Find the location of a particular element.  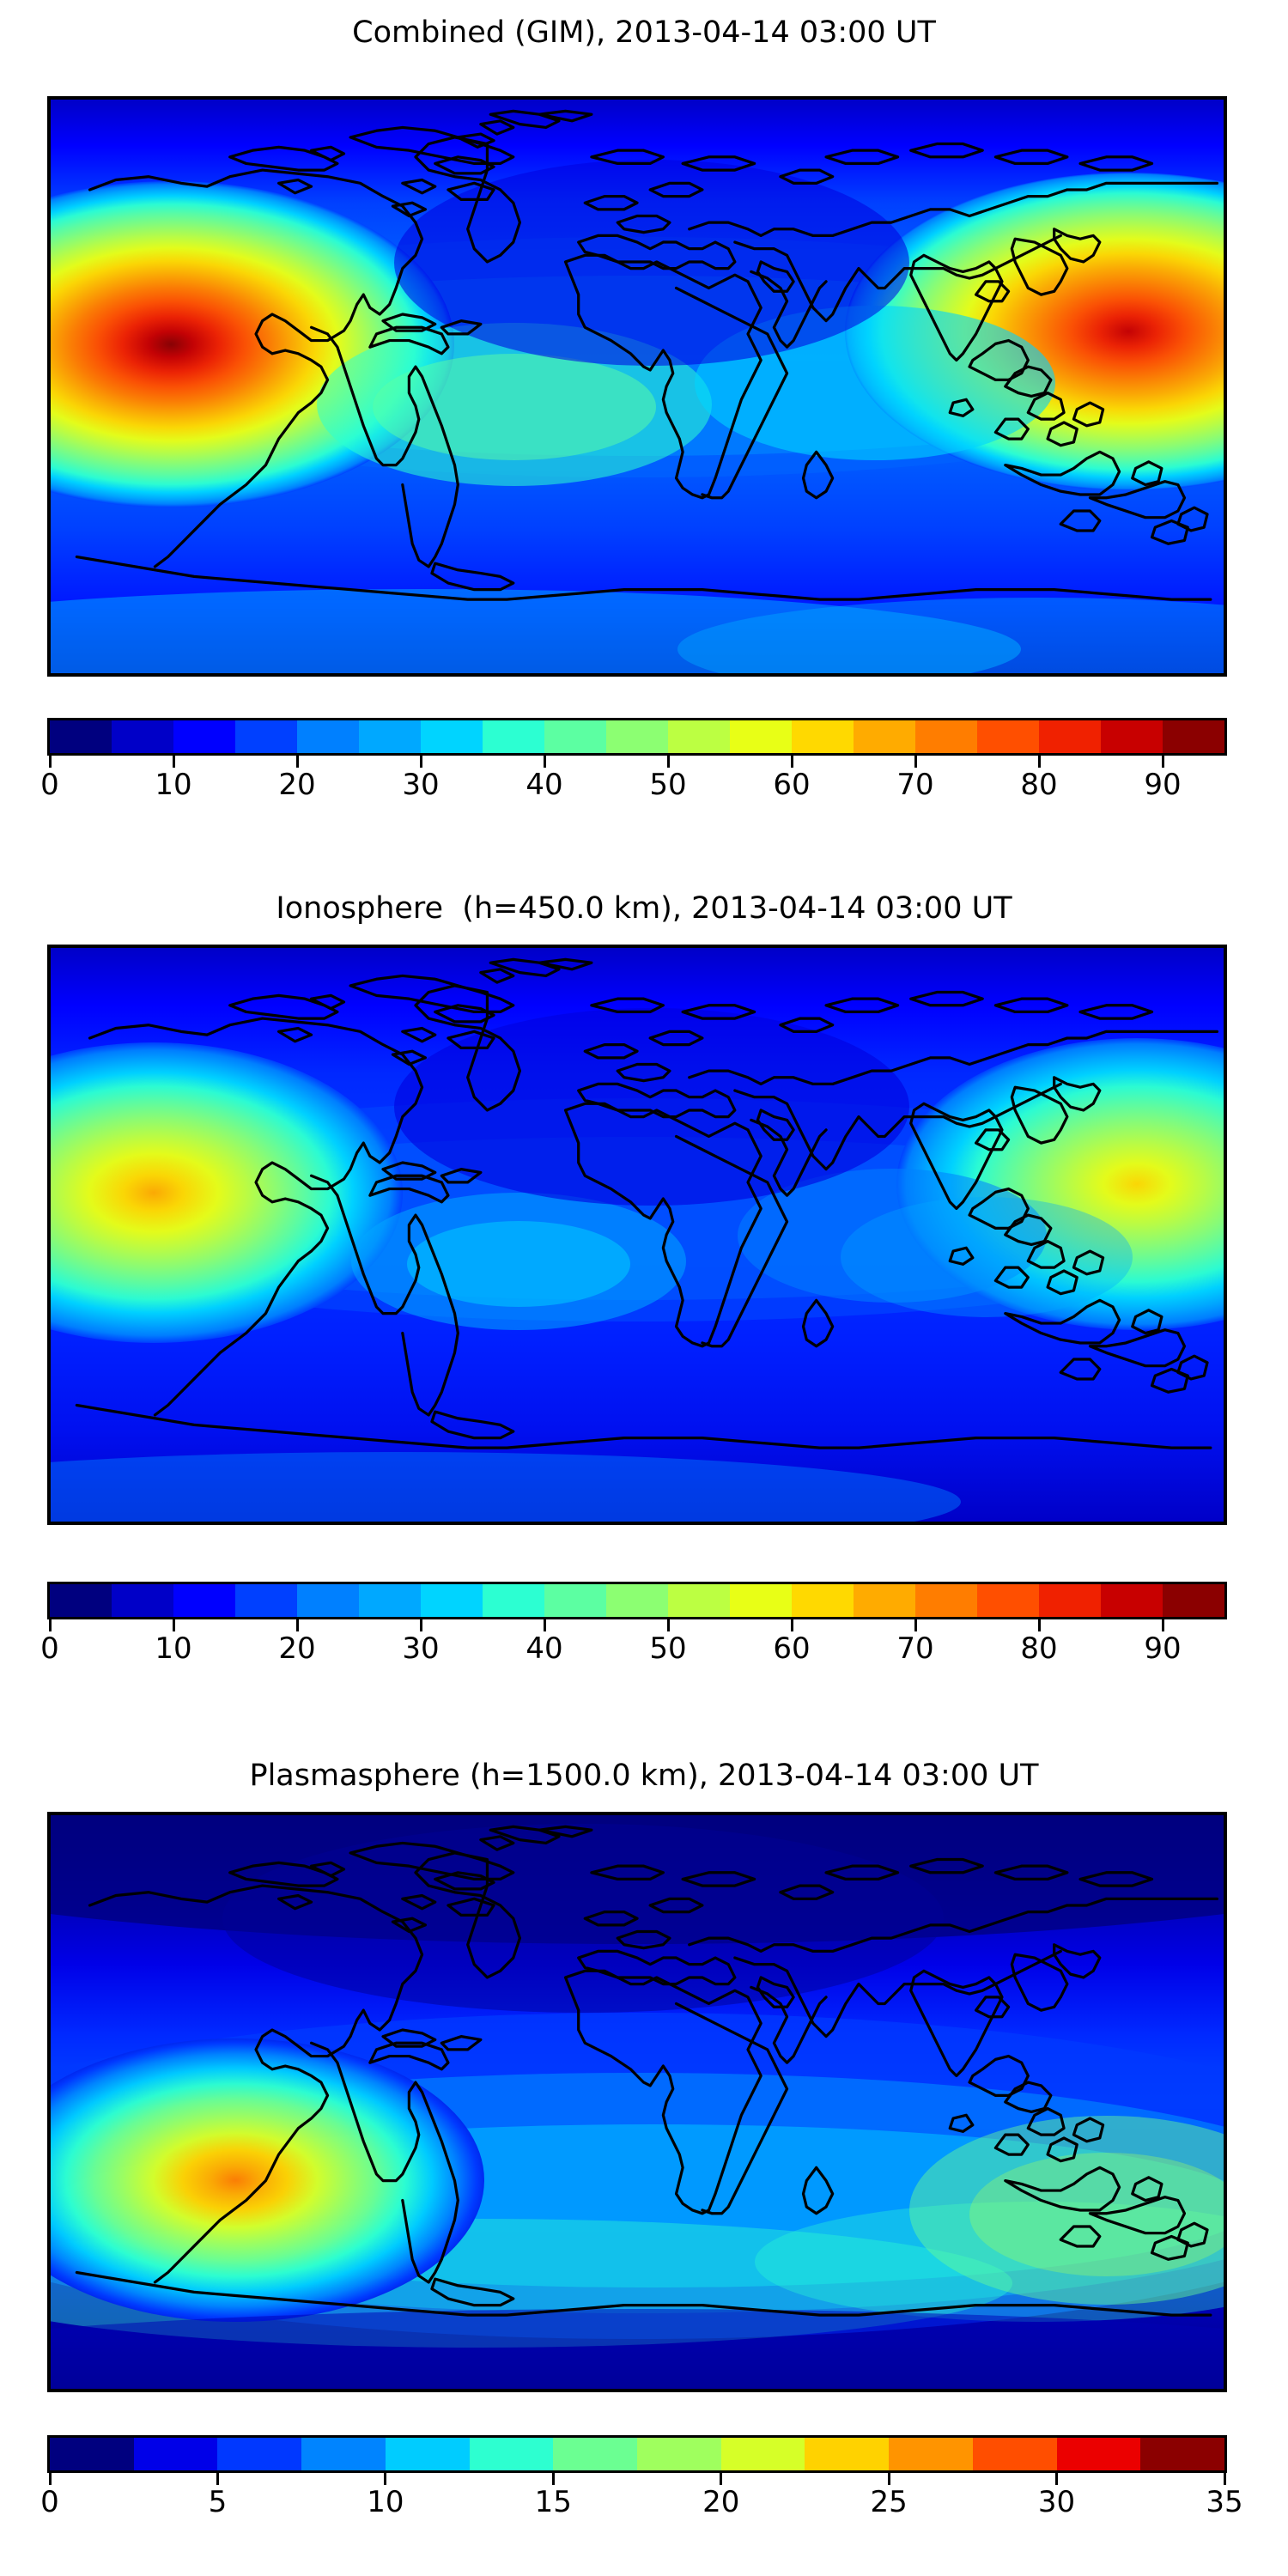

colorbar-gradient-plasmasphere is located at coordinates (637, 2454).